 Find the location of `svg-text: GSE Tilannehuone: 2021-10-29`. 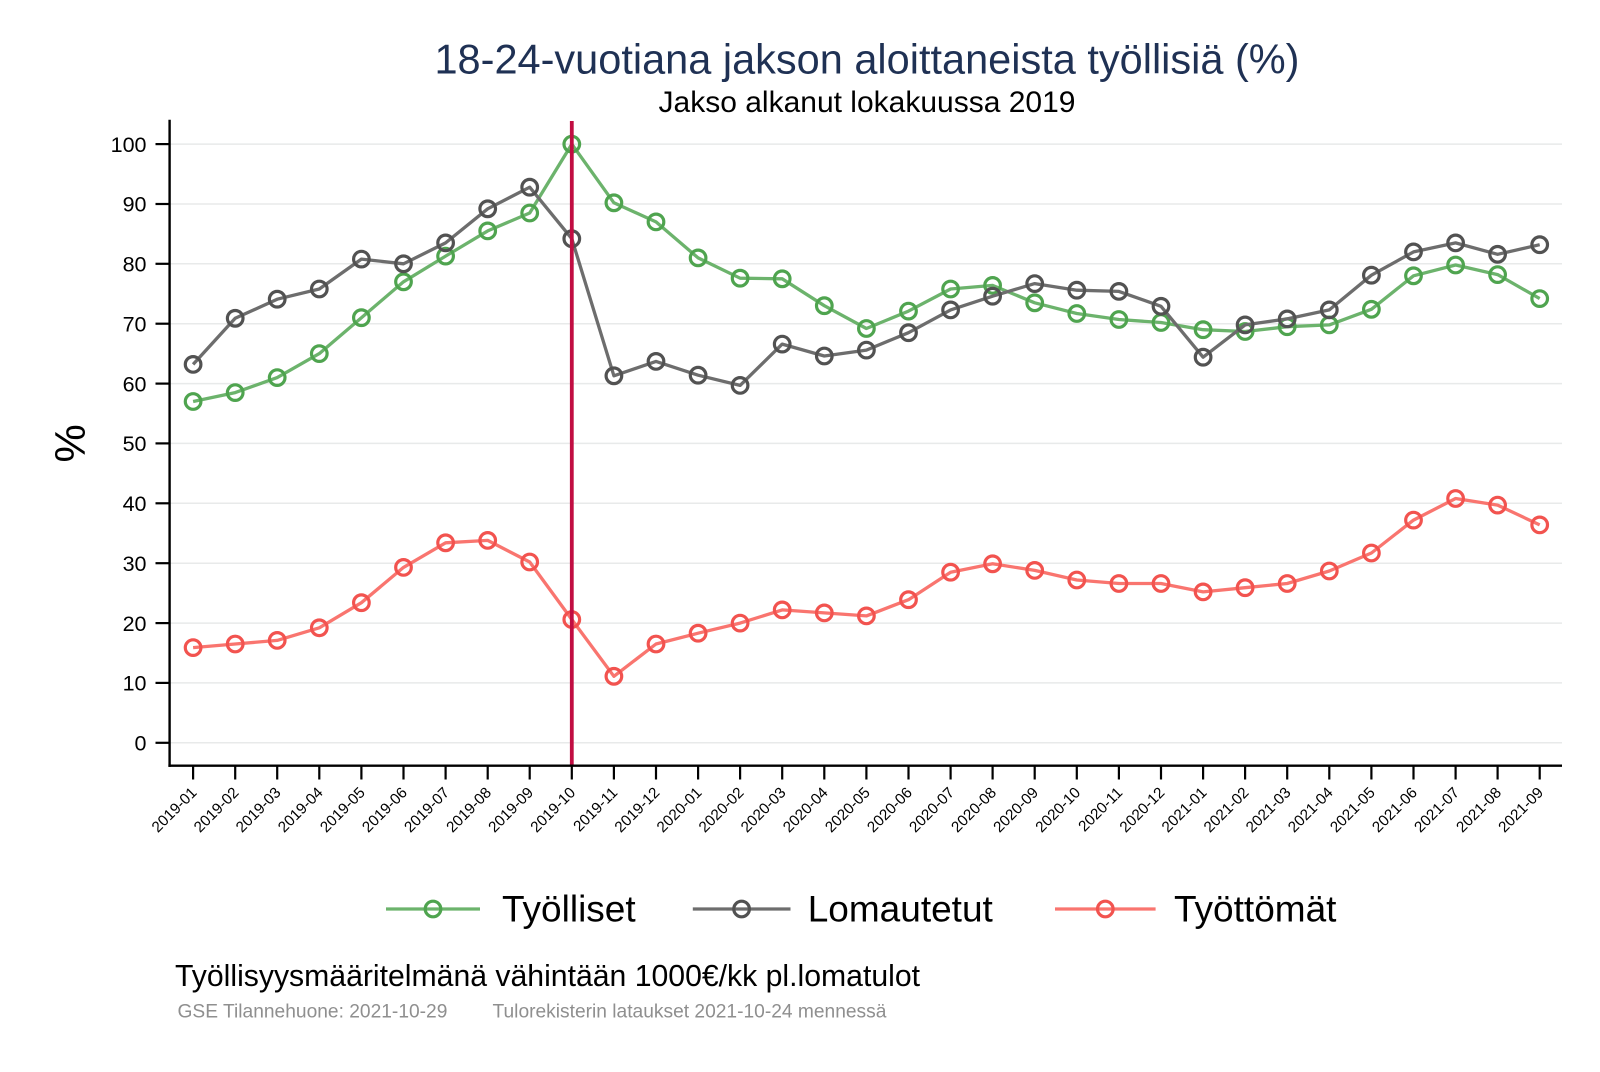

svg-text: GSE Tilannehuone: 2021-10-29 is located at coordinates (313, 1012).